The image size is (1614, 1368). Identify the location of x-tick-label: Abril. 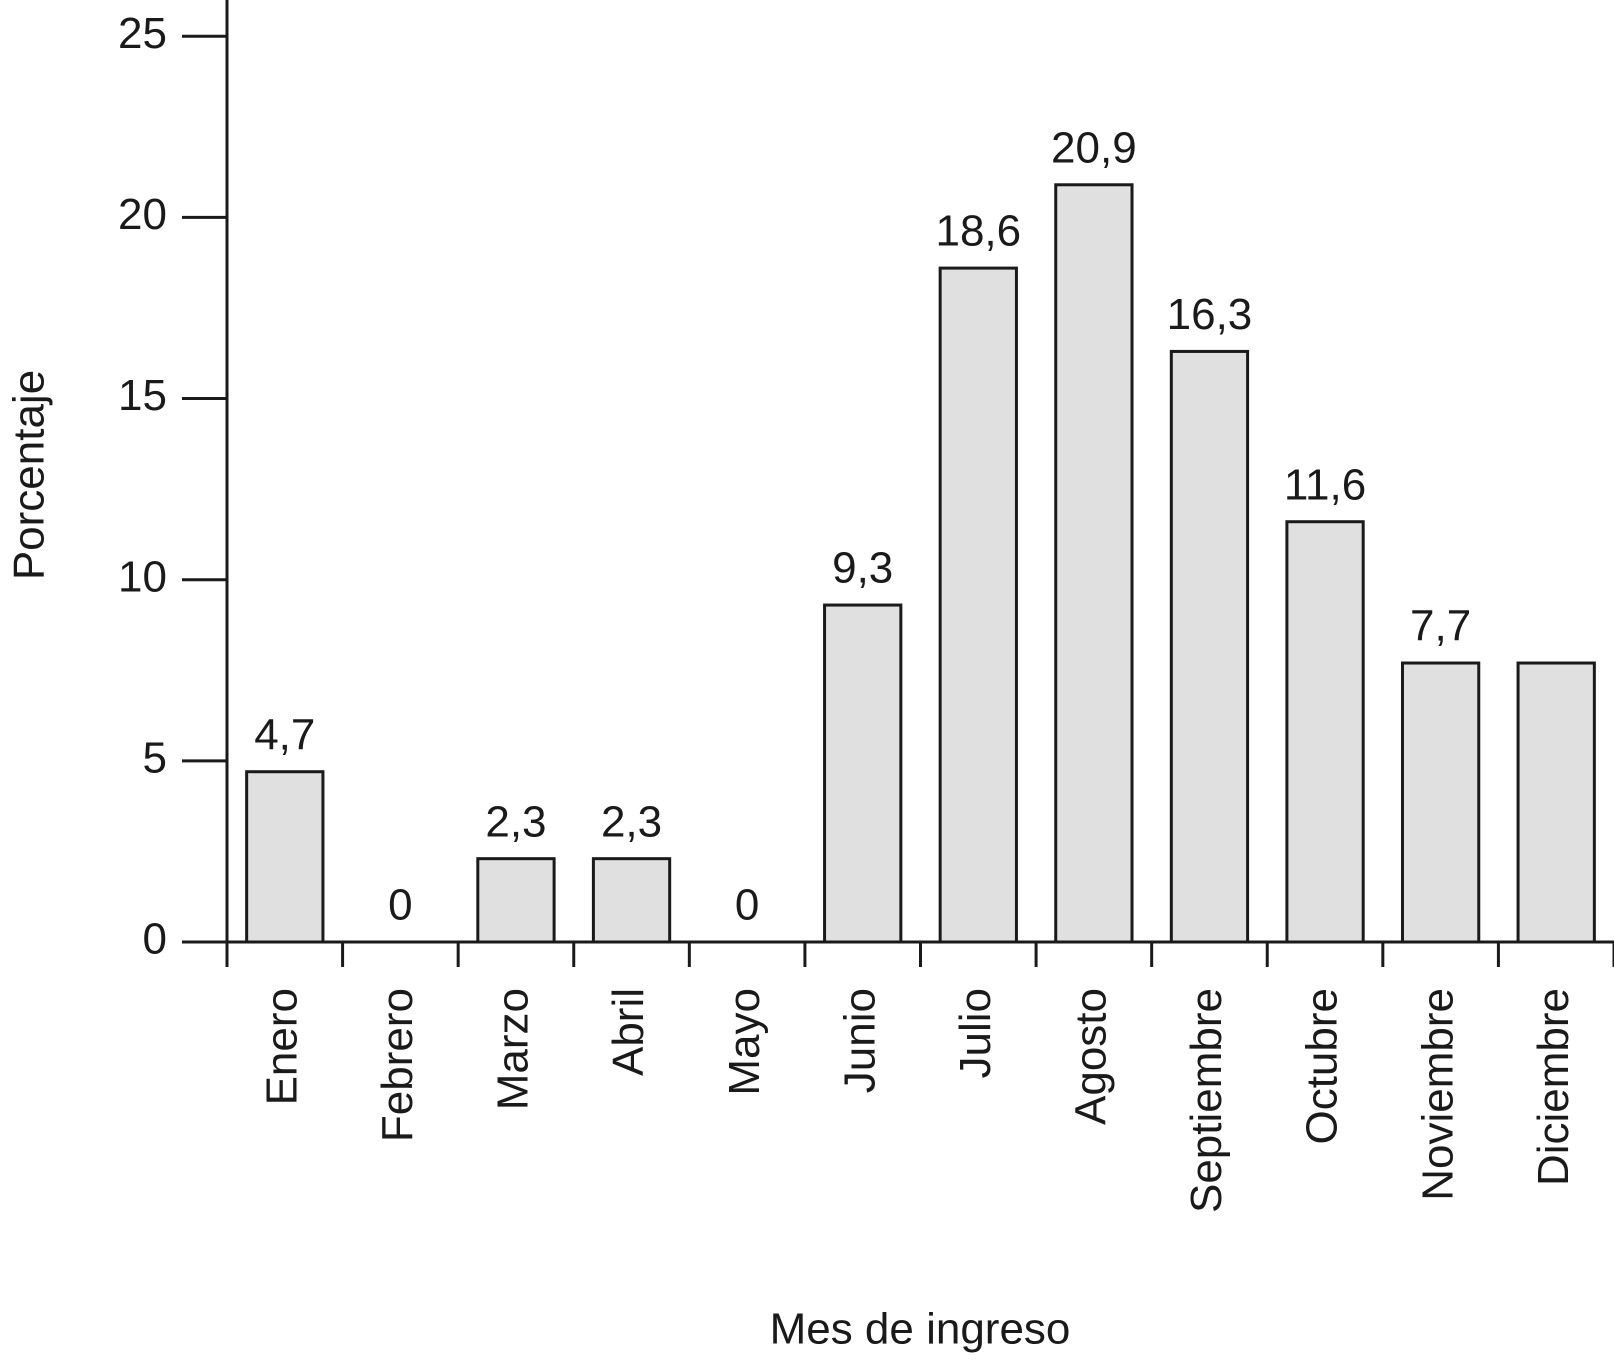
(628, 1032).